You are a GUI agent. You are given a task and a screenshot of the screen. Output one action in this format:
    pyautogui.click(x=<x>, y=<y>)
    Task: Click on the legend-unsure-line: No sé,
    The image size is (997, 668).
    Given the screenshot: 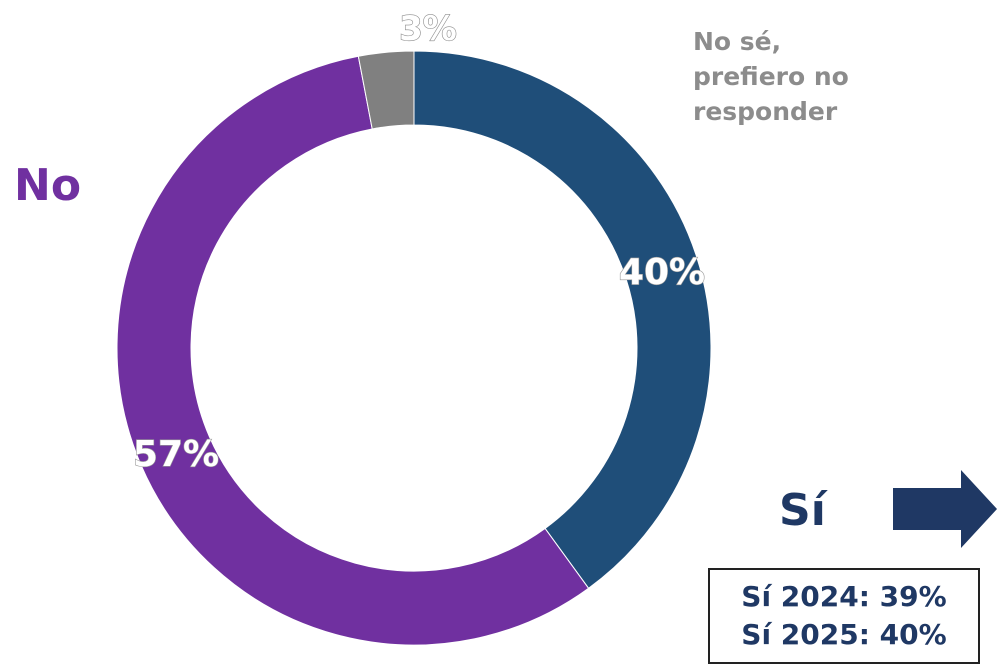 What is the action you would take?
    pyautogui.click(x=737, y=41)
    